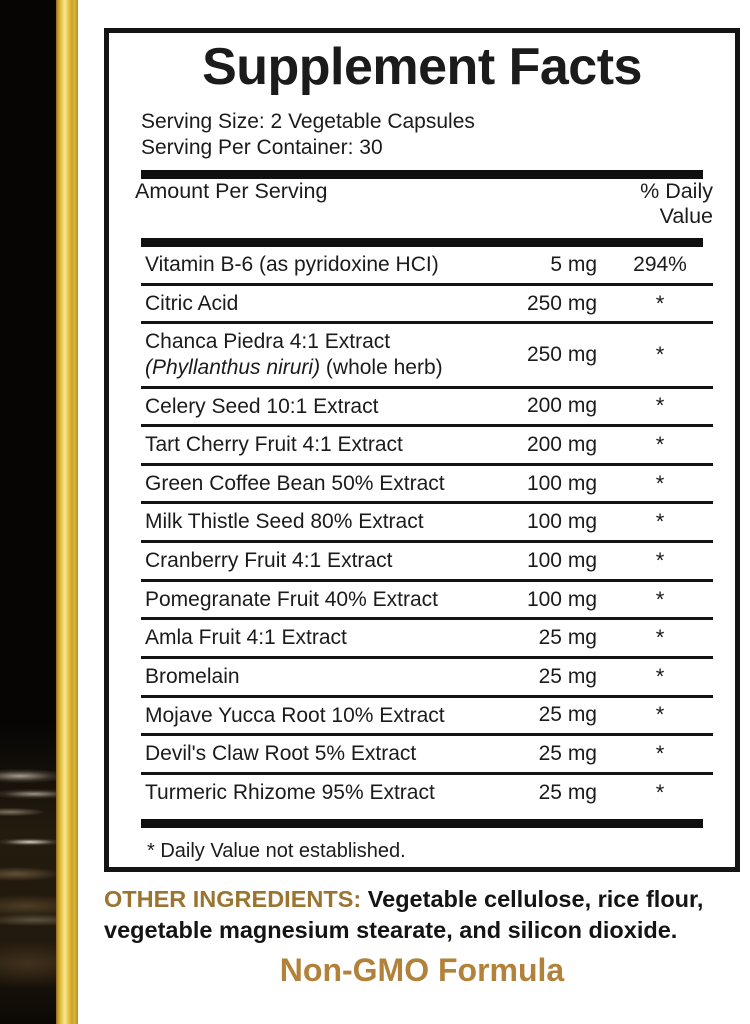 This screenshot has width=750, height=1024. I want to click on ingredient-name: Milk Thistle Seed 80% Extract, so click(303, 522).